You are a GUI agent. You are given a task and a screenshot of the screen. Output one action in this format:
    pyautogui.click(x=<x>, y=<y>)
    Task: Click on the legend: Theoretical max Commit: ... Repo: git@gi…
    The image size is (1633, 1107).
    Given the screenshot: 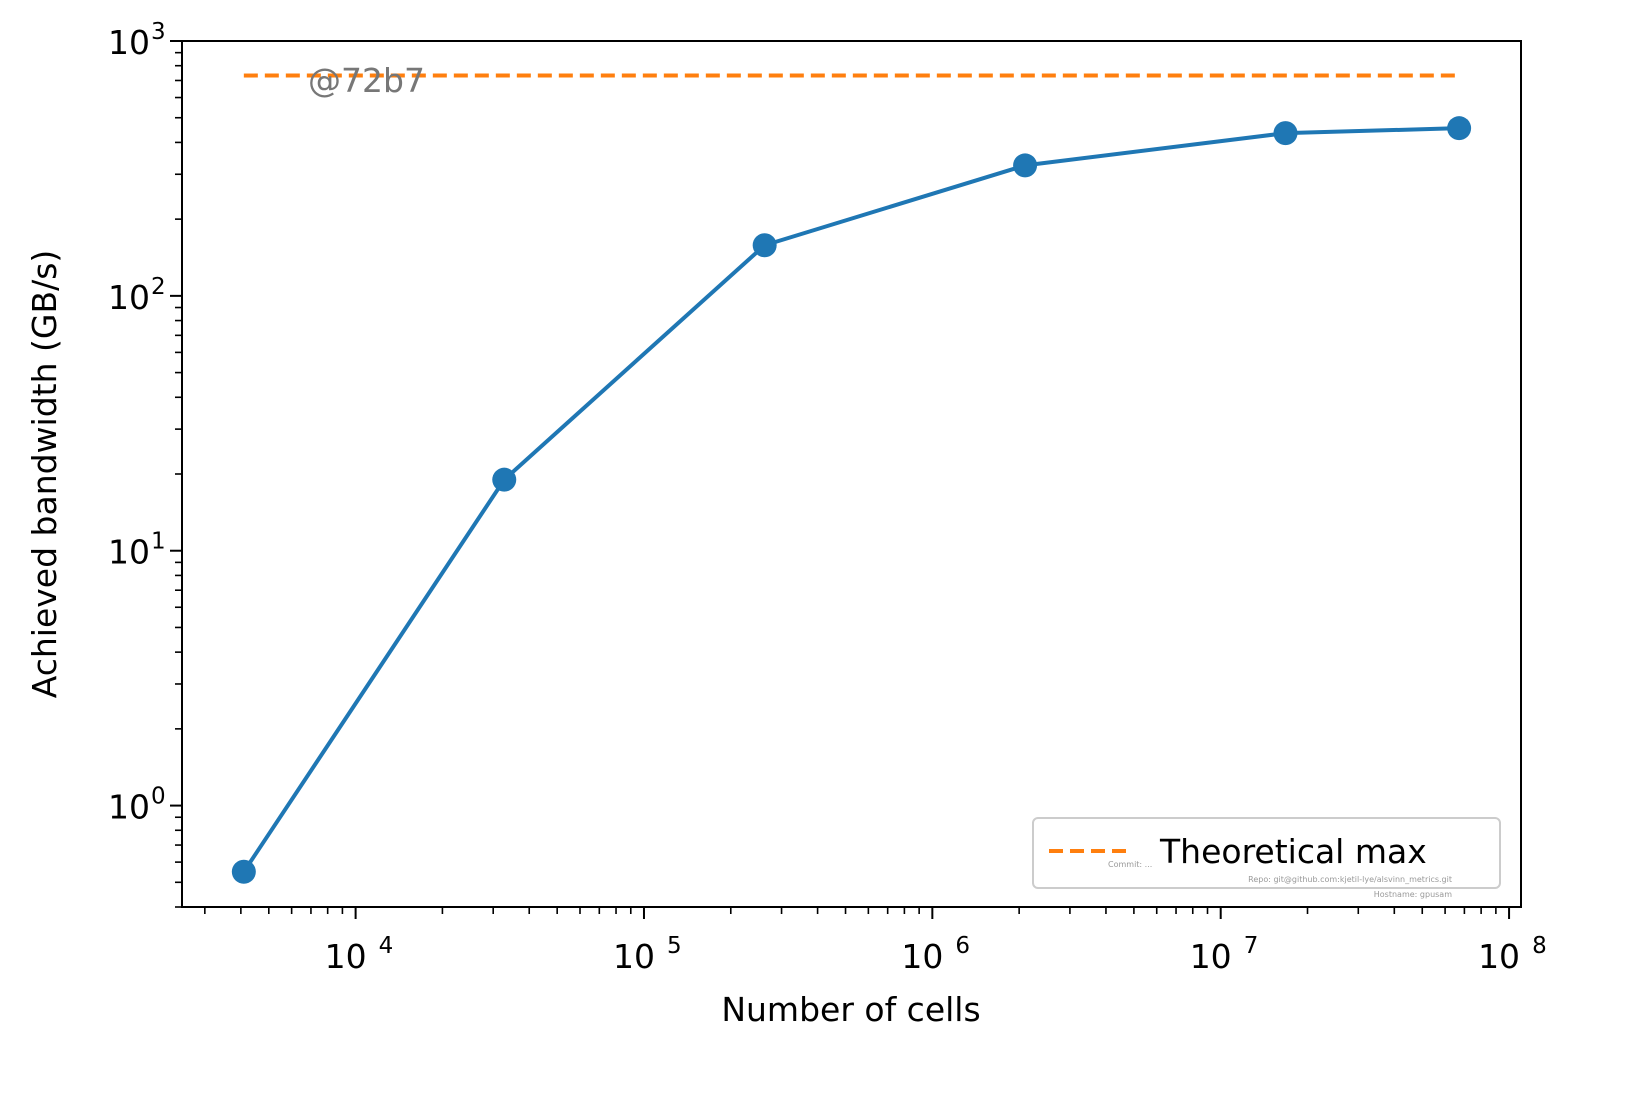 What is the action you would take?
    pyautogui.click(x=1266, y=858)
    